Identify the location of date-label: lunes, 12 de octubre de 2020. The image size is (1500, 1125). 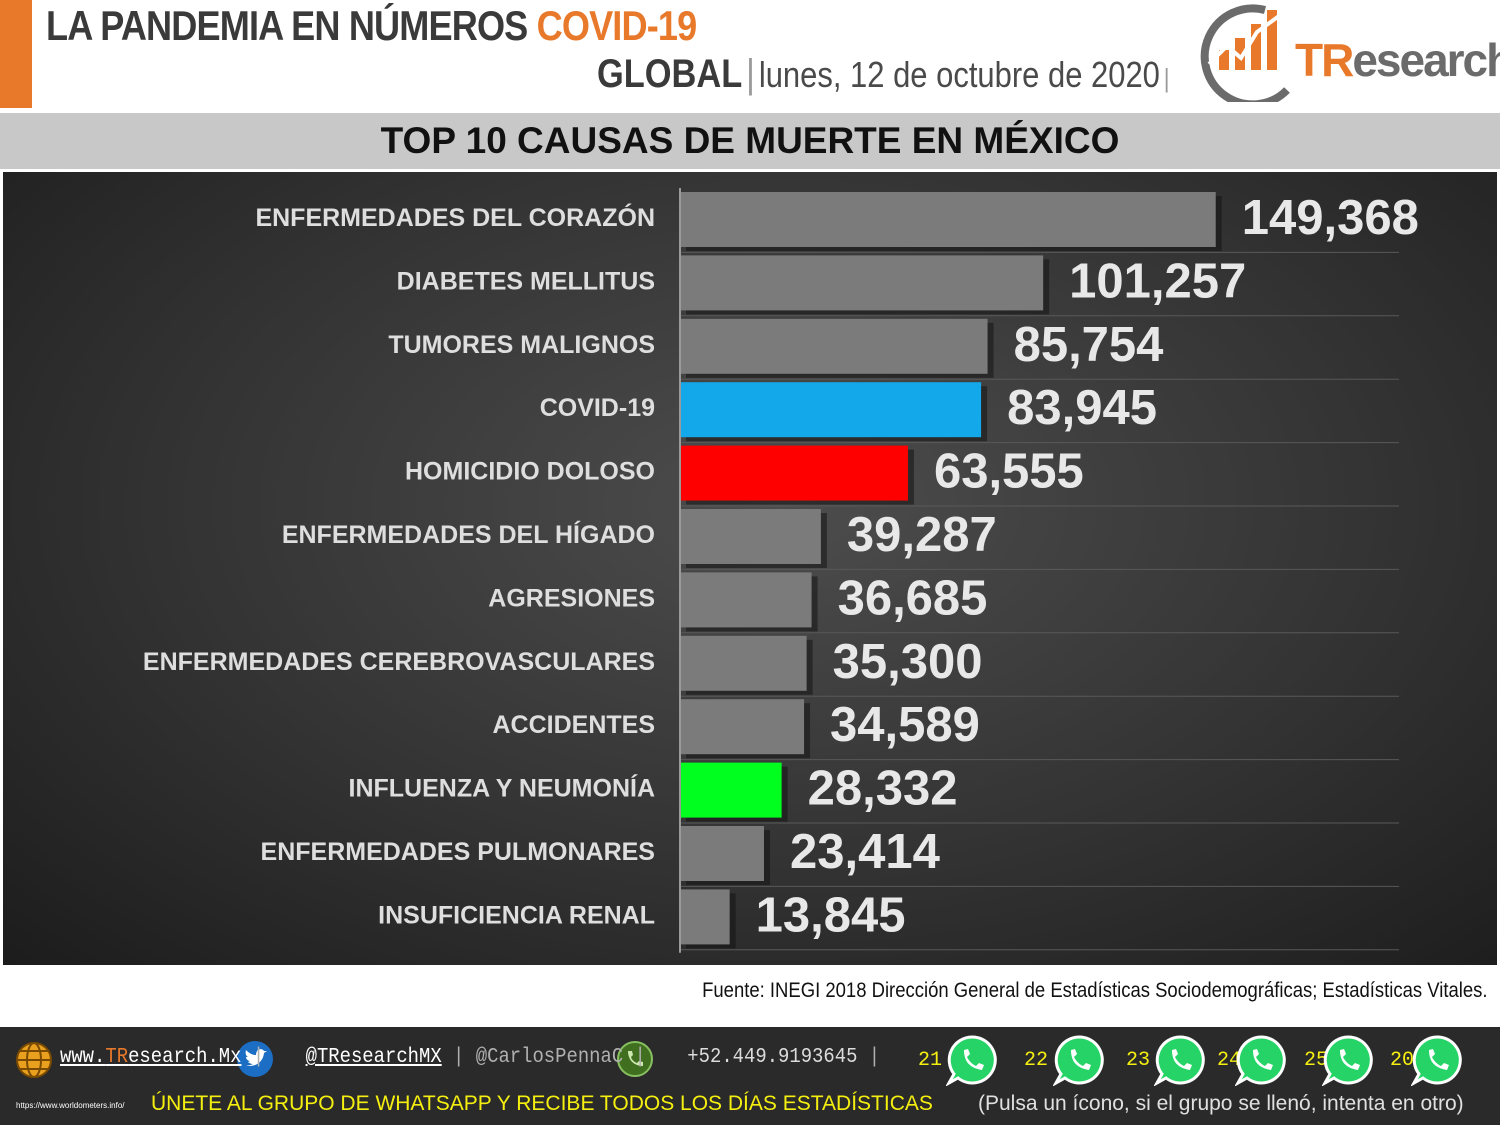
(959, 74).